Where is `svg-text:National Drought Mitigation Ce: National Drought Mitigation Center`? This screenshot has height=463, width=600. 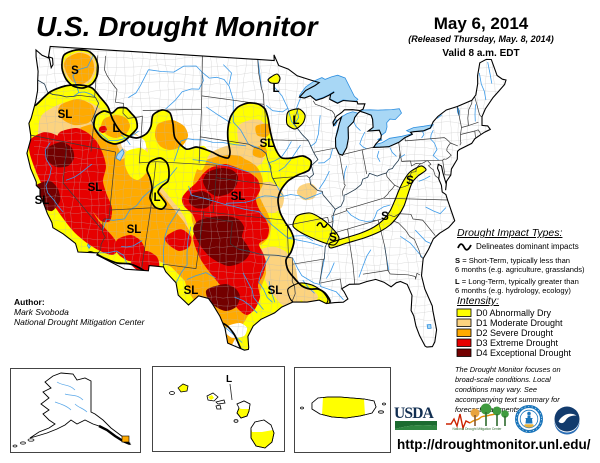
svg-text:National Drought Mitigation Ce: National Drought Mitigation Center is located at coordinates (478, 429).